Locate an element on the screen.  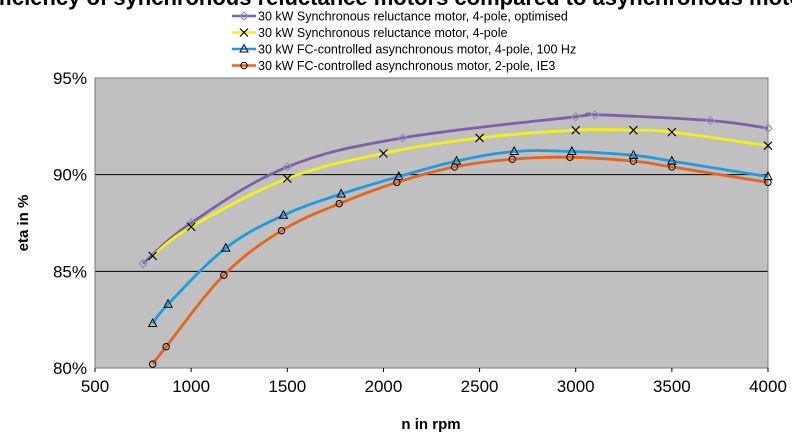
y-tick-label: 85% is located at coordinates (70, 271).